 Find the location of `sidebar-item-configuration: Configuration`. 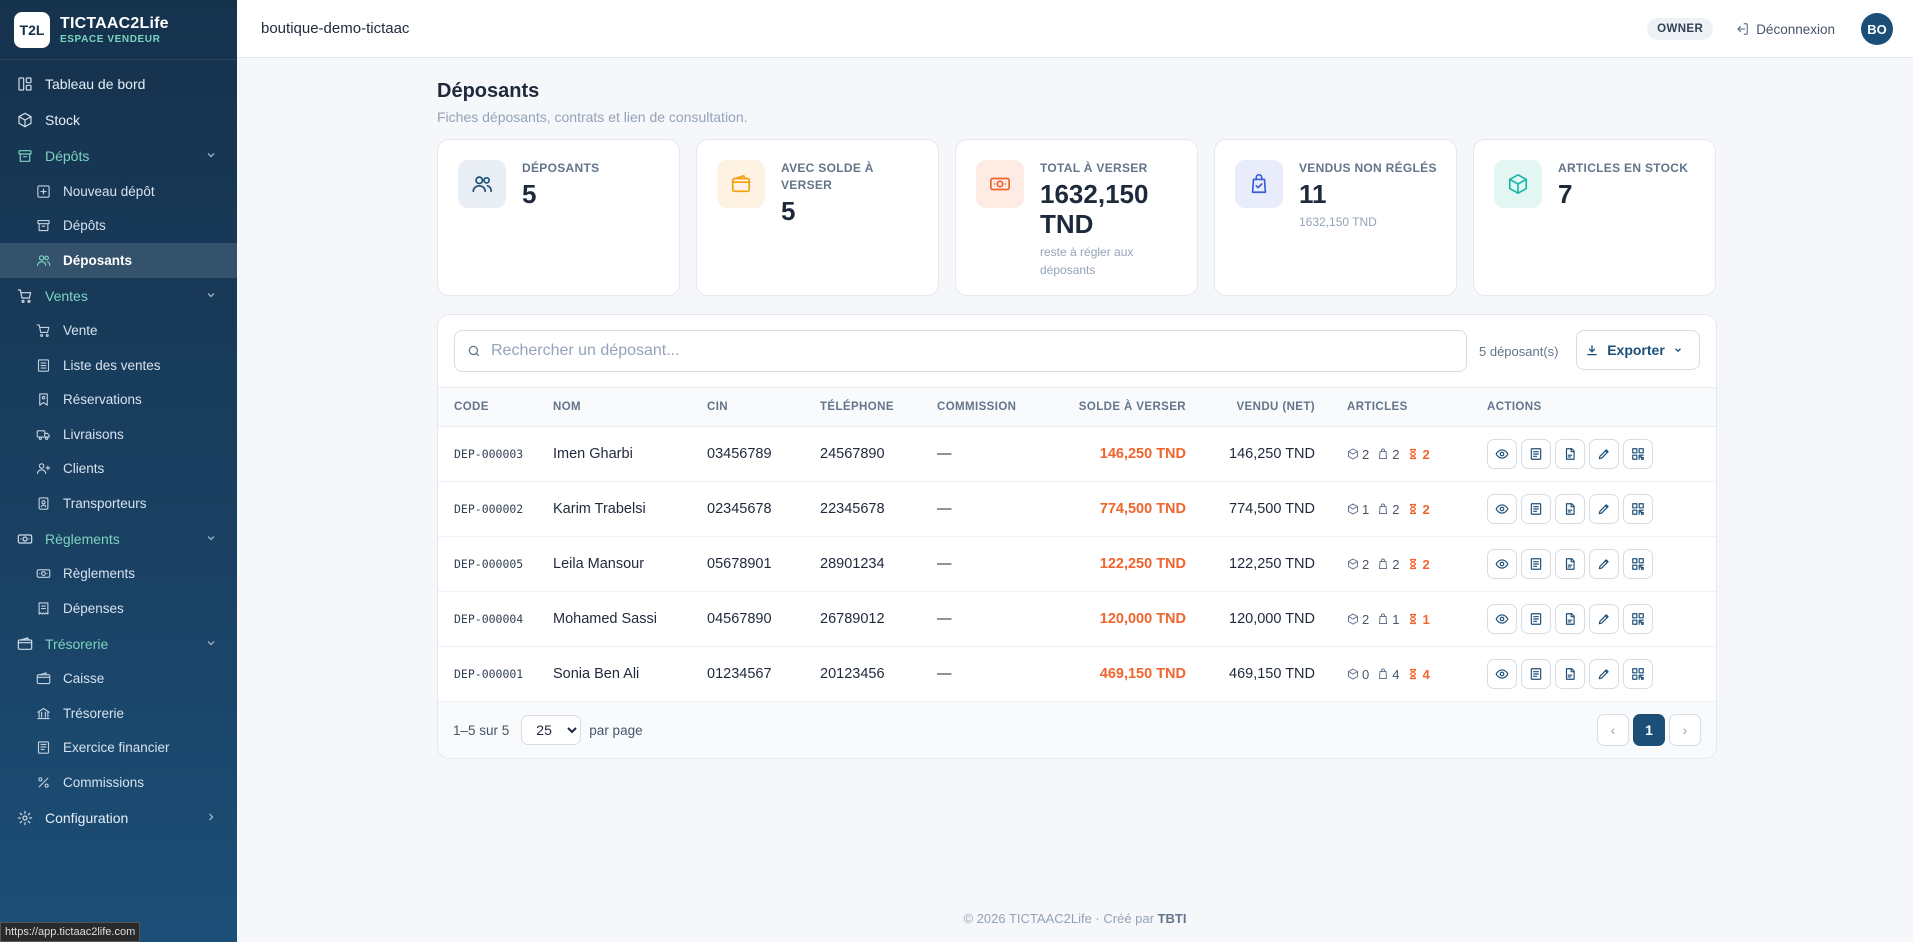

sidebar-item-configuration: Configuration is located at coordinates (118, 818).